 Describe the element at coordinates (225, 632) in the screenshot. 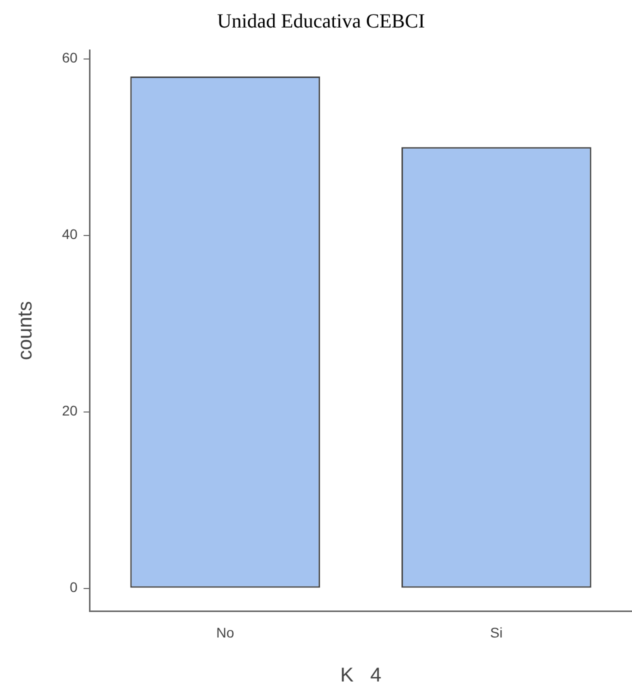

I see `x-tick-label: No` at that location.